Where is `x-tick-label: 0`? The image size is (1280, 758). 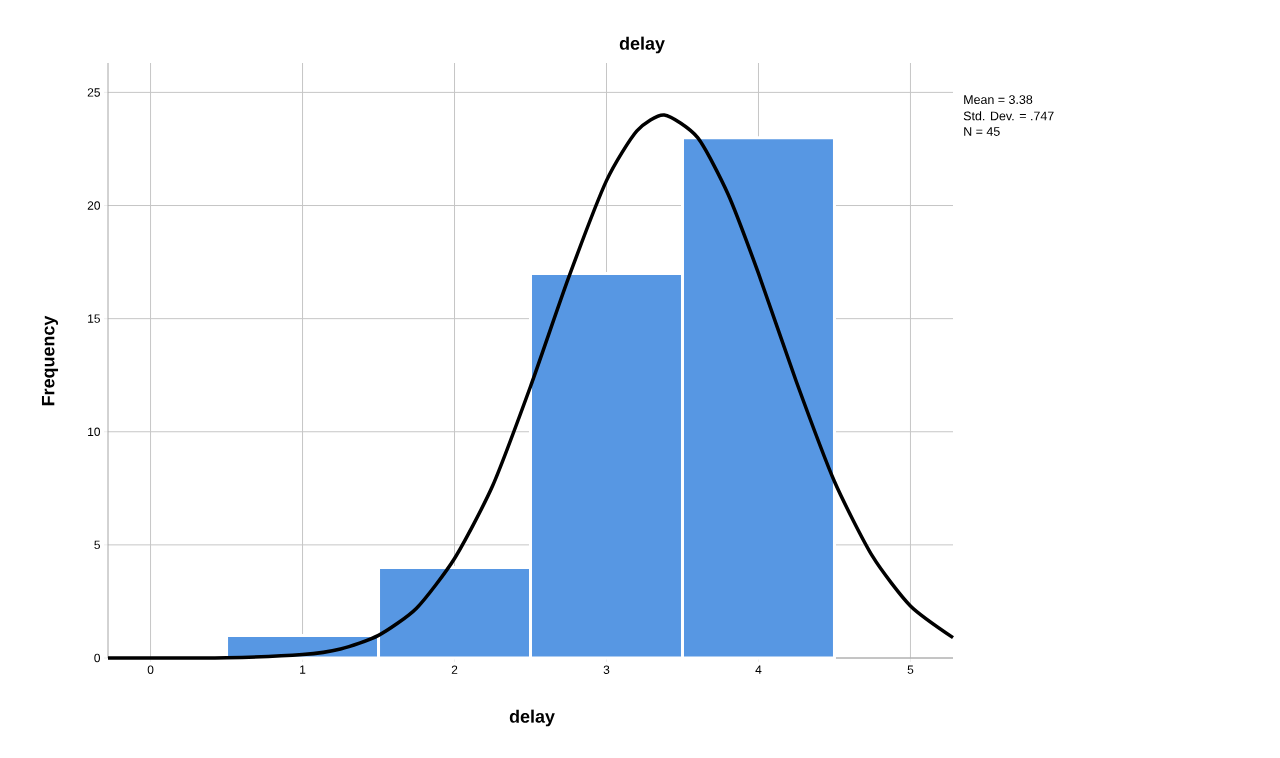
x-tick-label: 0 is located at coordinates (150, 669).